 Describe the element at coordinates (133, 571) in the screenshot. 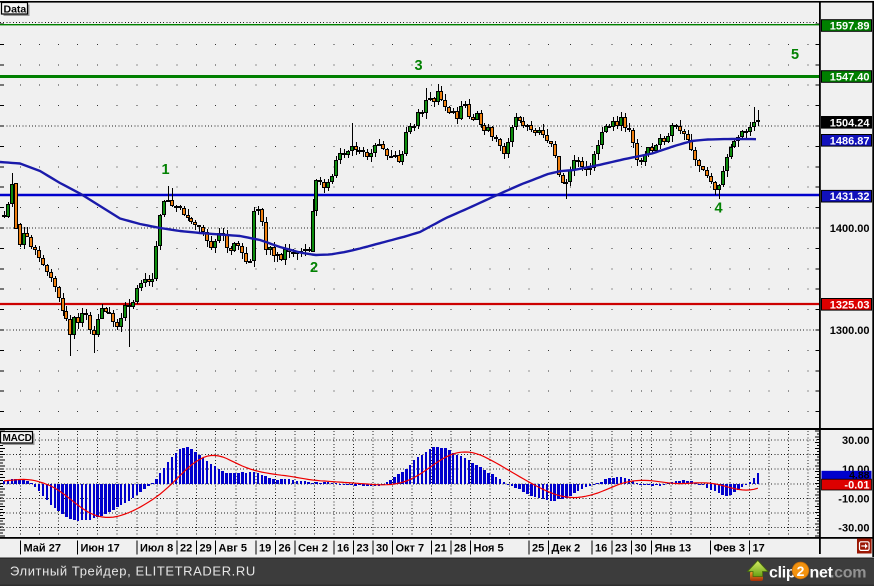

I see `svg-text:Элитный Трейдер, ELITETRADER.R: Элитный Трейдер, ELITETRADER.RU` at that location.